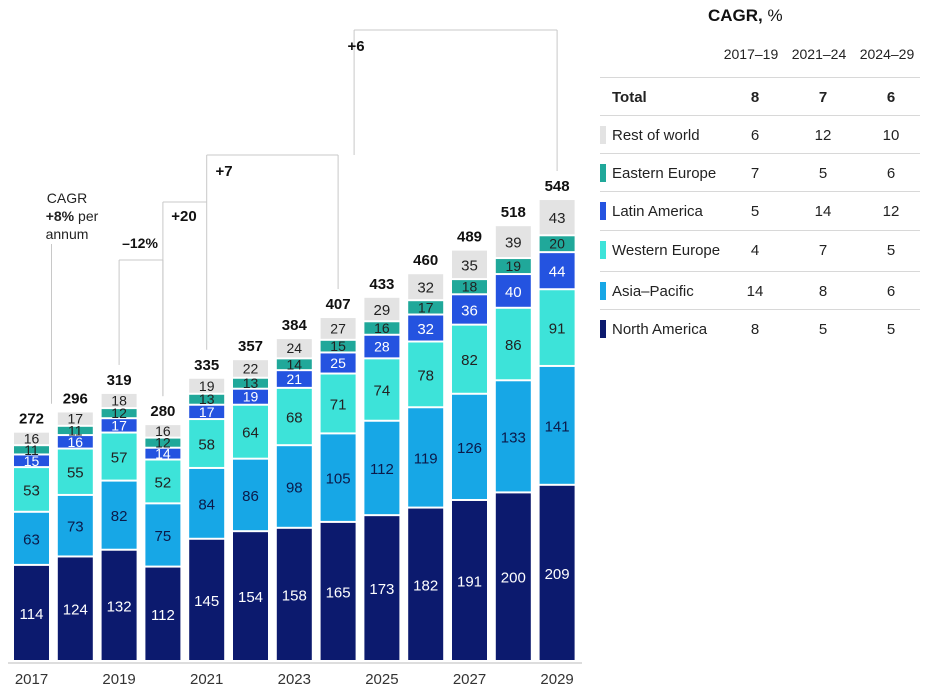  What do you see at coordinates (425, 329) in the screenshot?
I see `data-label: 32` at bounding box center [425, 329].